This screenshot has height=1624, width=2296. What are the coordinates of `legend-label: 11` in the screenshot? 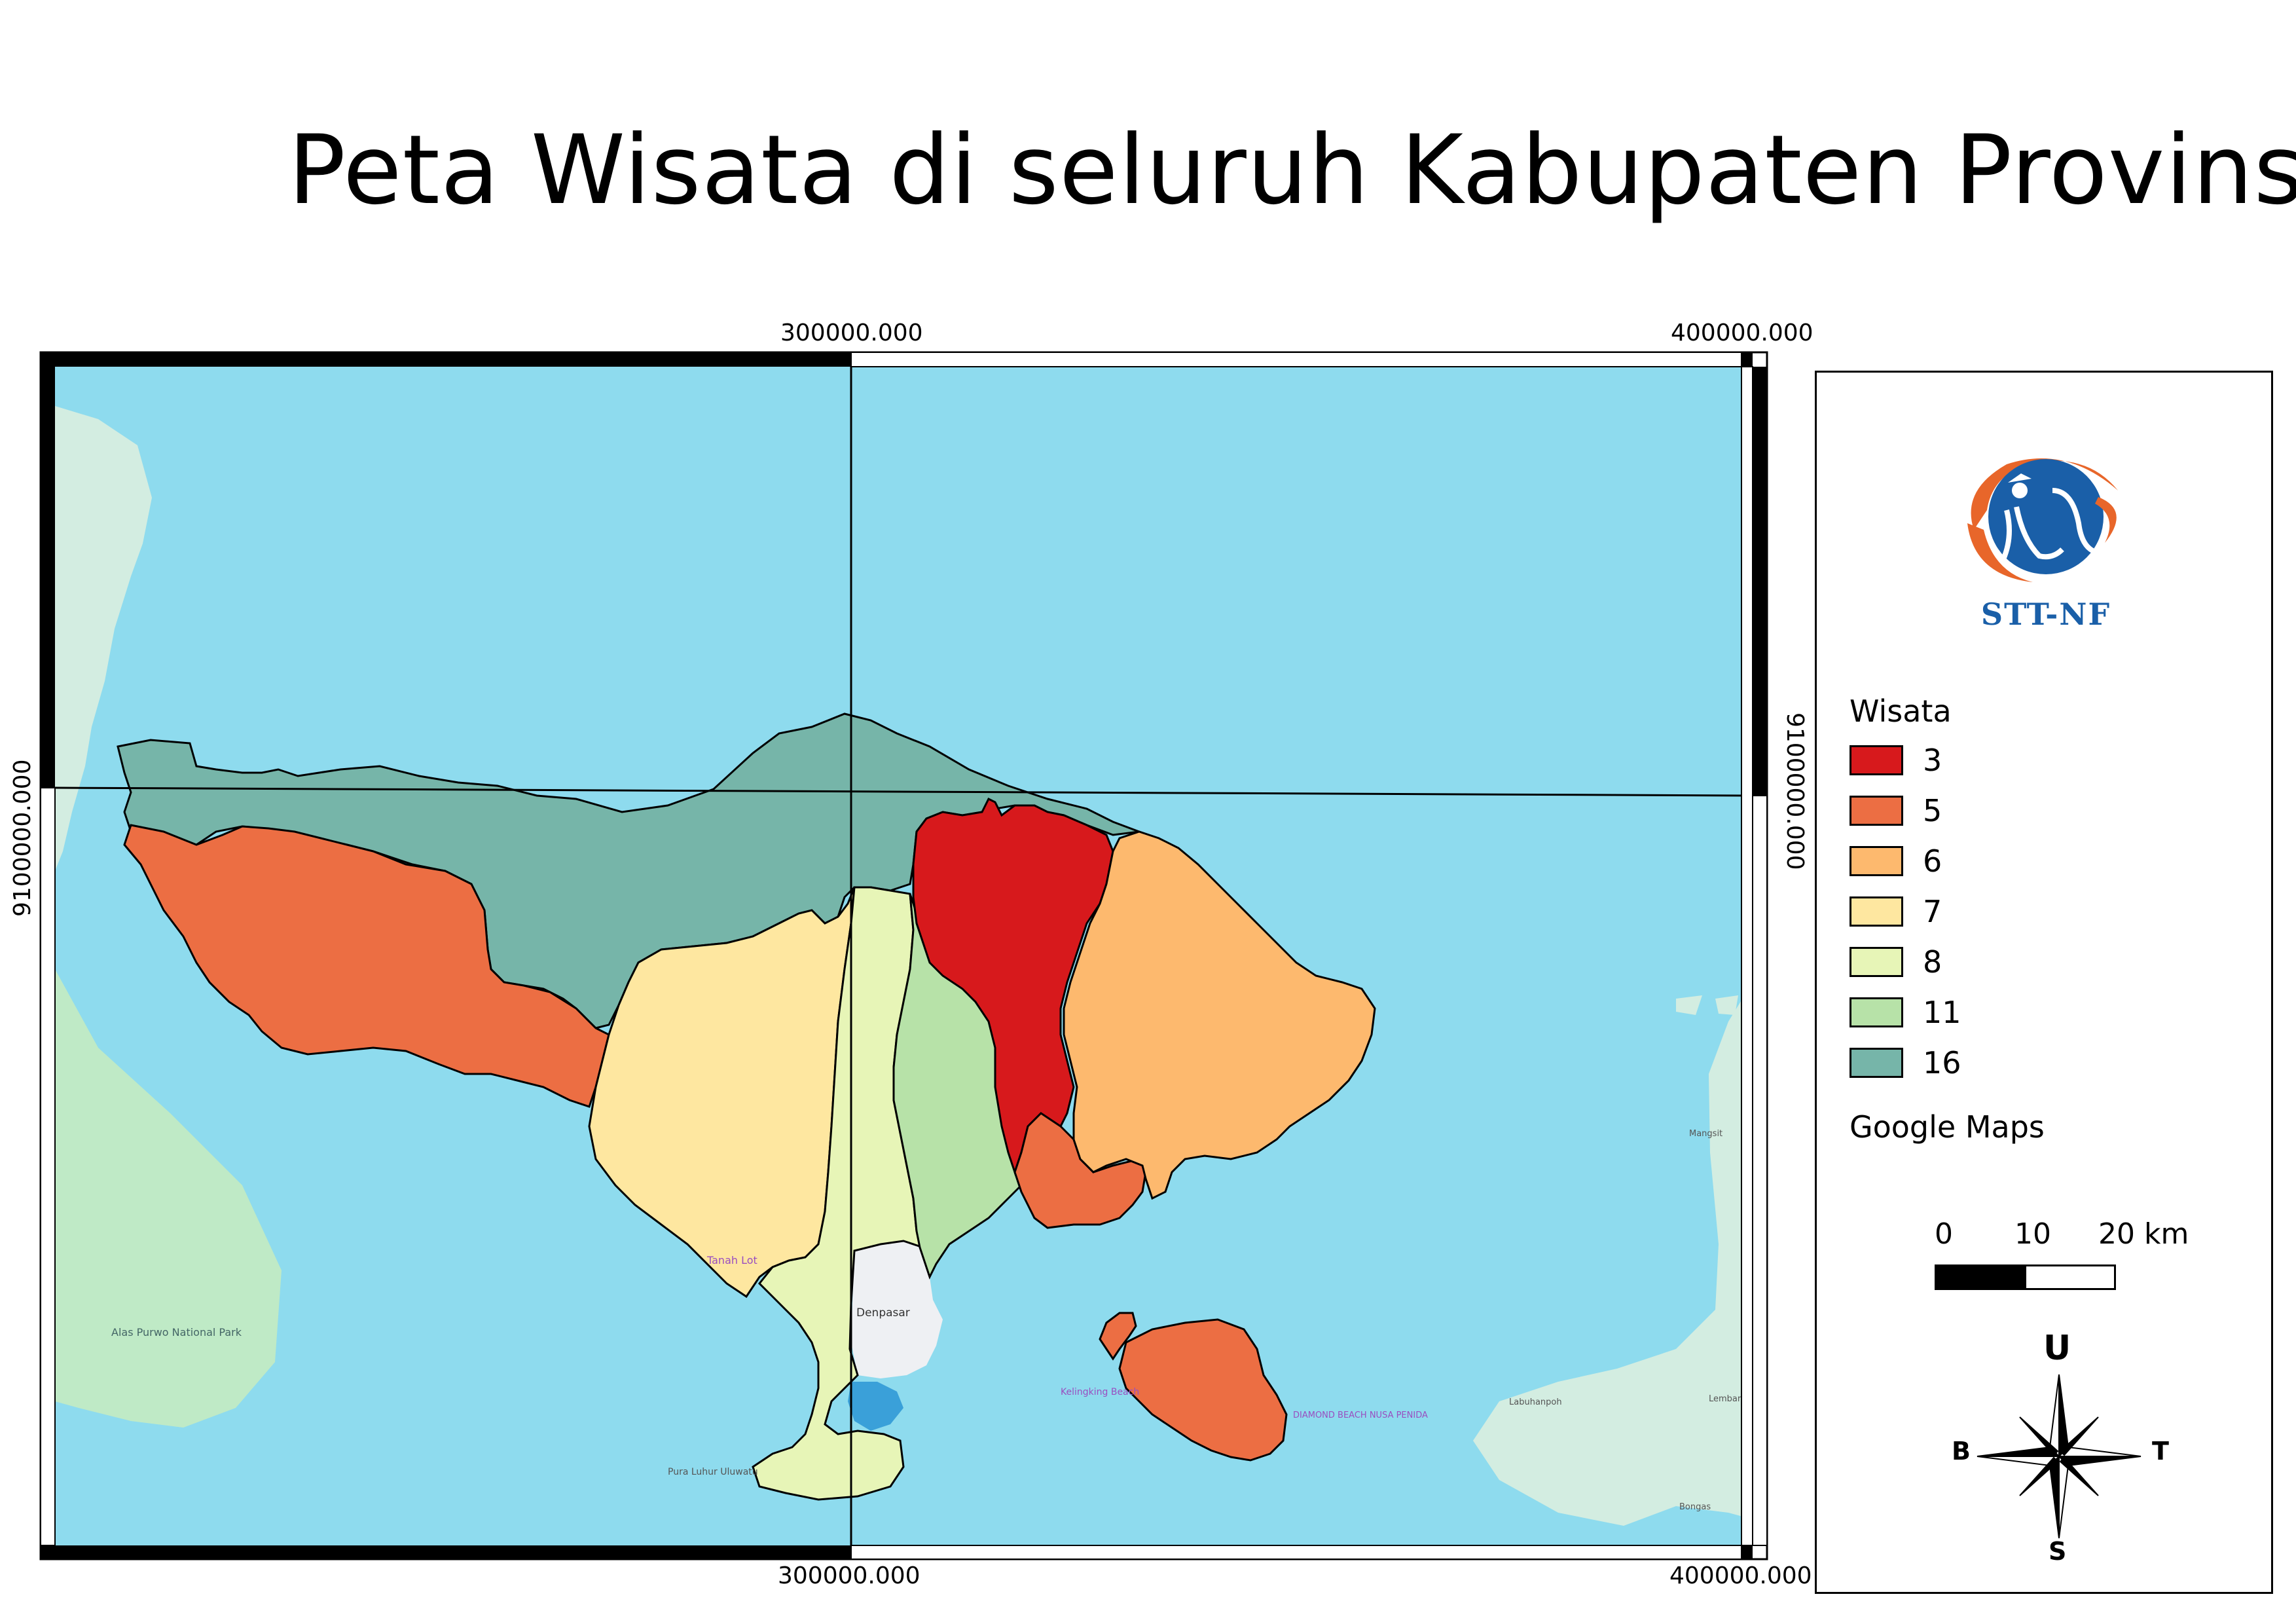 It's located at (1942, 1012).